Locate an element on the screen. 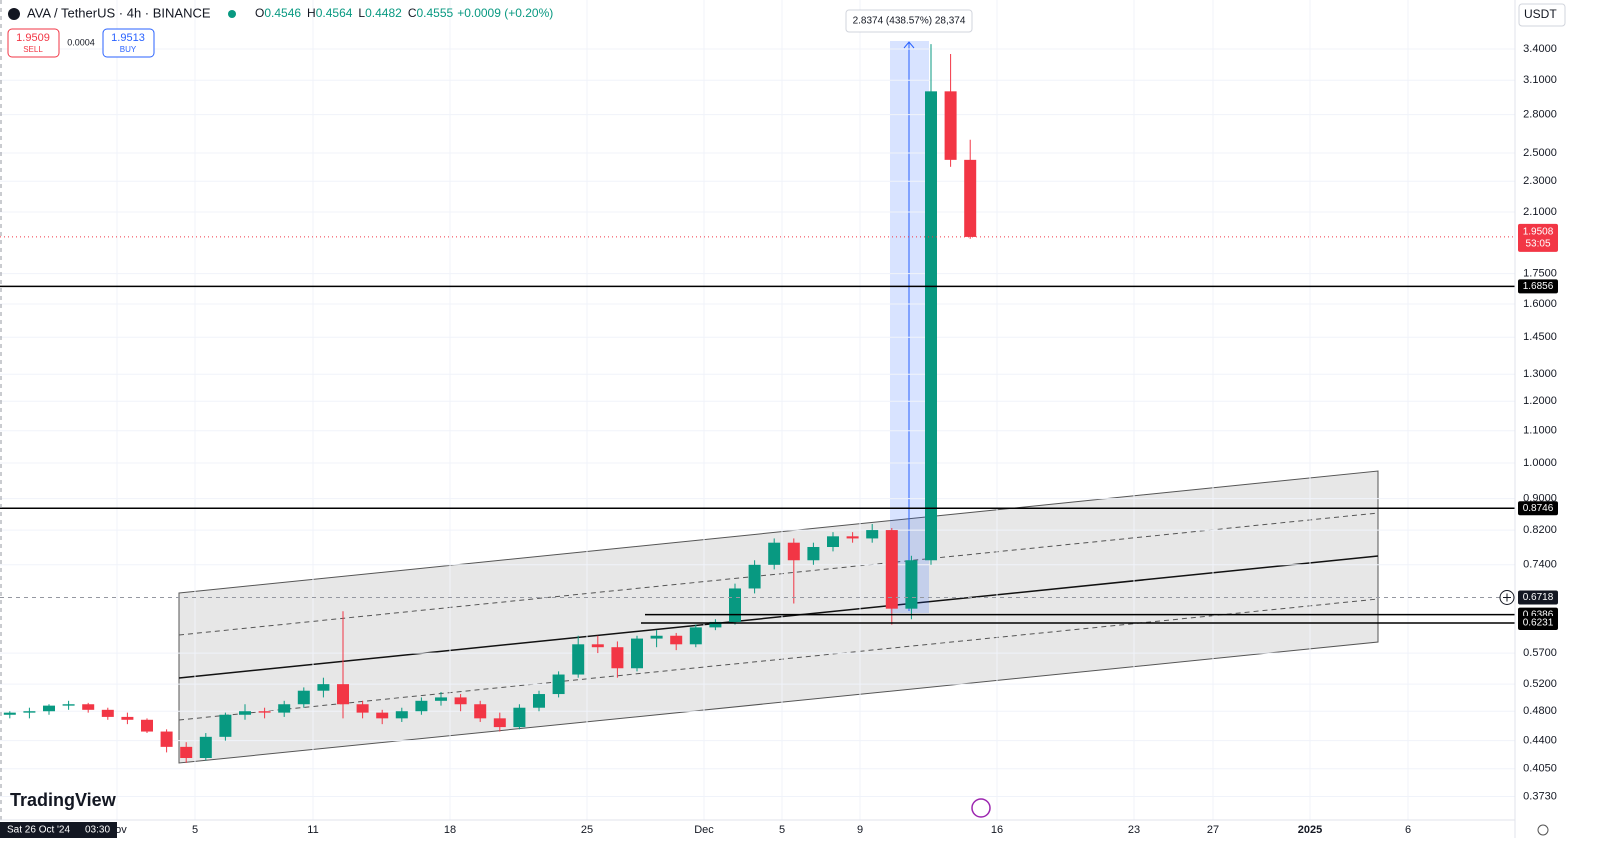 The image size is (1599, 856). level-label: 0.6386 is located at coordinates (1538, 614).